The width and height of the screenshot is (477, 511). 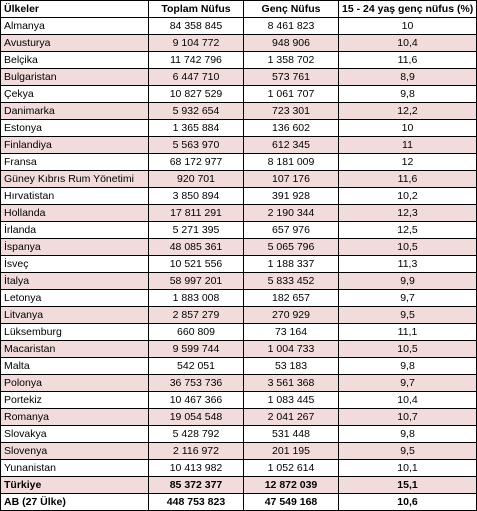 I want to click on youth-population-cell: 107 176, so click(x=291, y=179).